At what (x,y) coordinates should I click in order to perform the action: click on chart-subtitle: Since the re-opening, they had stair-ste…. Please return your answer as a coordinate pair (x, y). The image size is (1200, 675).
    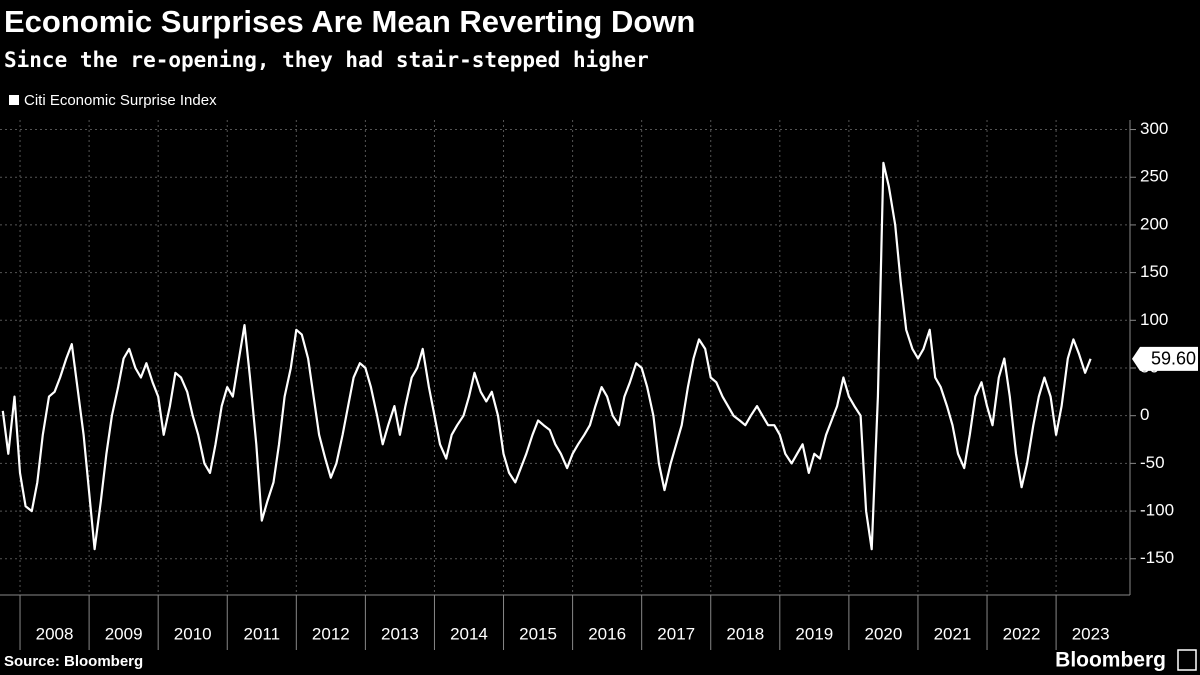
    Looking at the image, I should click on (326, 60).